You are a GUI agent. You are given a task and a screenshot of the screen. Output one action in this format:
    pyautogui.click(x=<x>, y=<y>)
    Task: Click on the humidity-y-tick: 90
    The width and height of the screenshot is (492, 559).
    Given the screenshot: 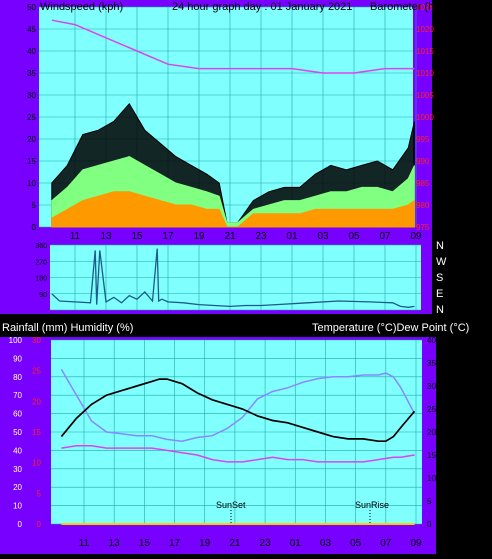 What is the action you would take?
    pyautogui.click(x=17, y=358)
    